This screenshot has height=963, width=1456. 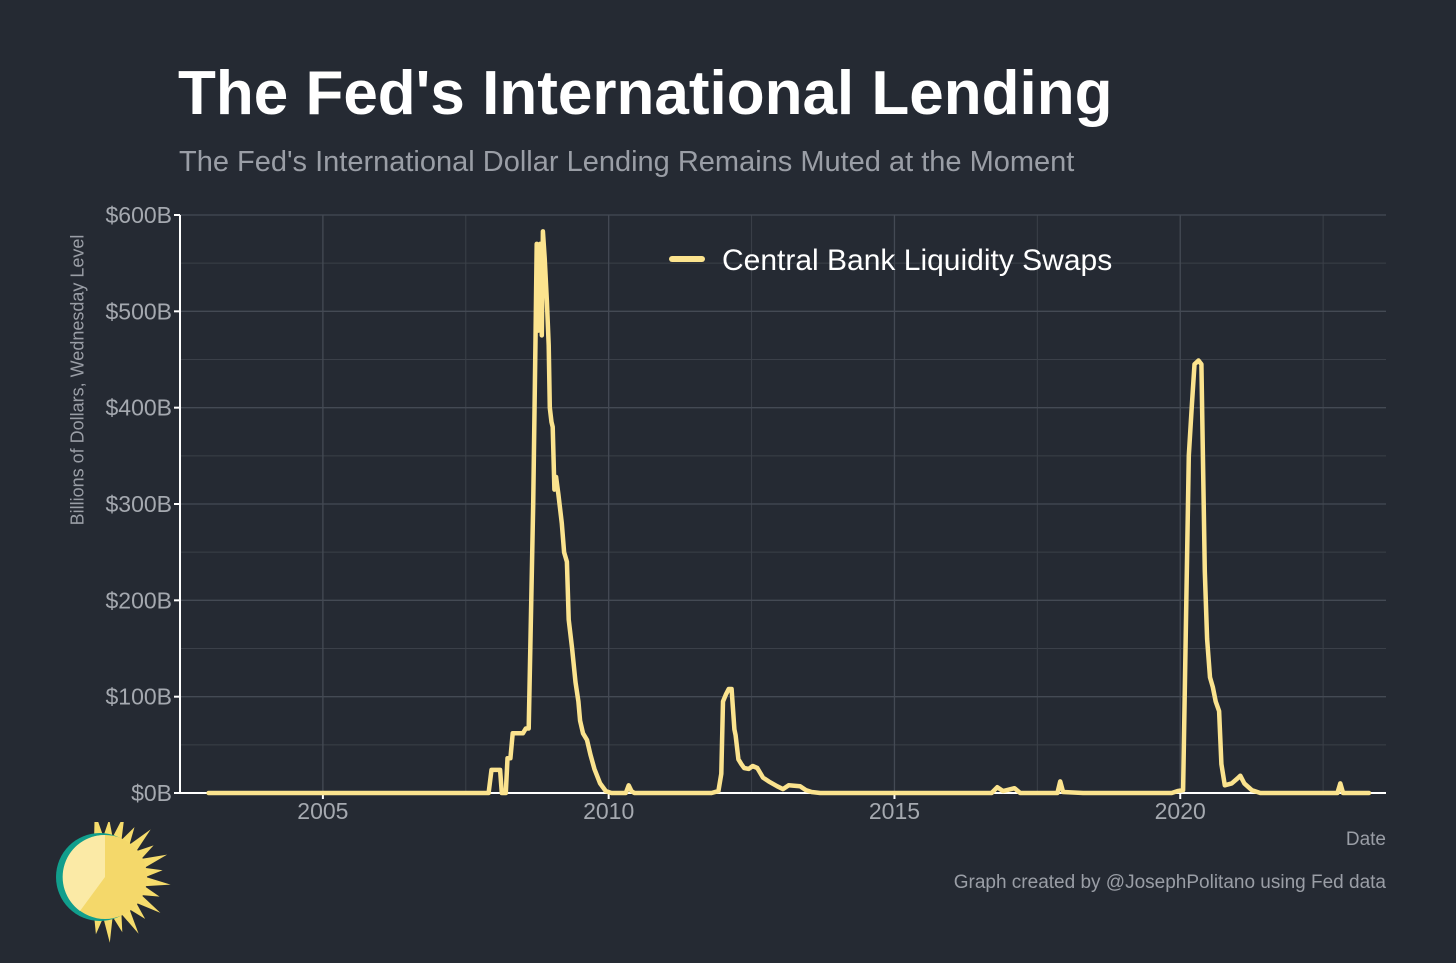 What do you see at coordinates (1180, 811) in the screenshot?
I see `x-tick-label: 2020` at bounding box center [1180, 811].